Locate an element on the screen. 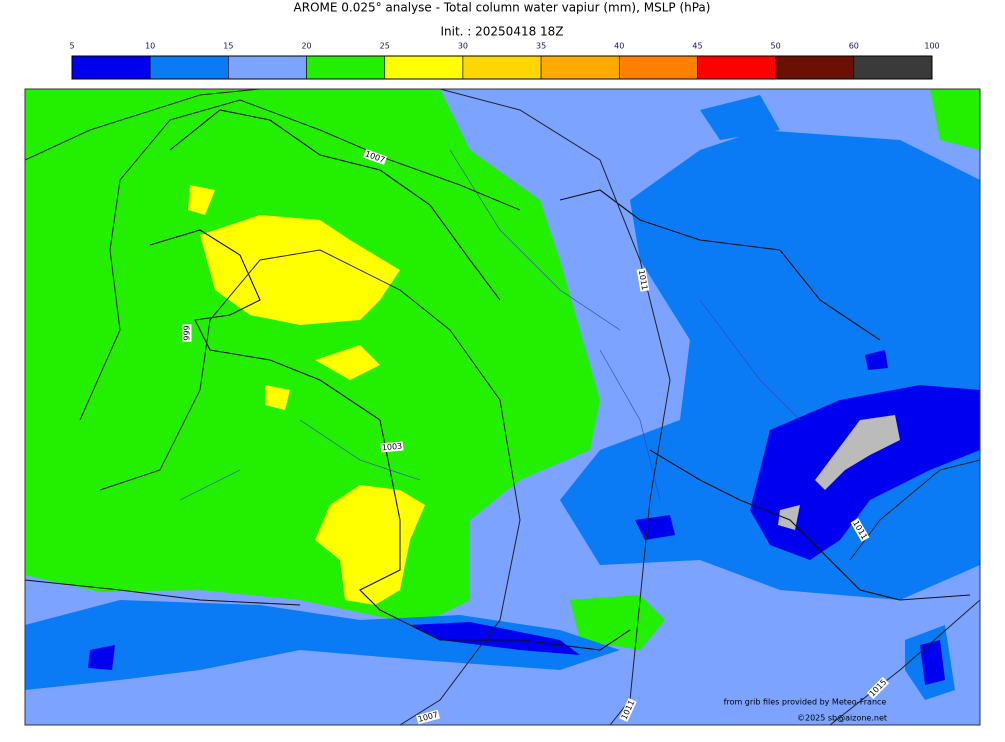  colorbar-tick-label: 20 is located at coordinates (306, 46).